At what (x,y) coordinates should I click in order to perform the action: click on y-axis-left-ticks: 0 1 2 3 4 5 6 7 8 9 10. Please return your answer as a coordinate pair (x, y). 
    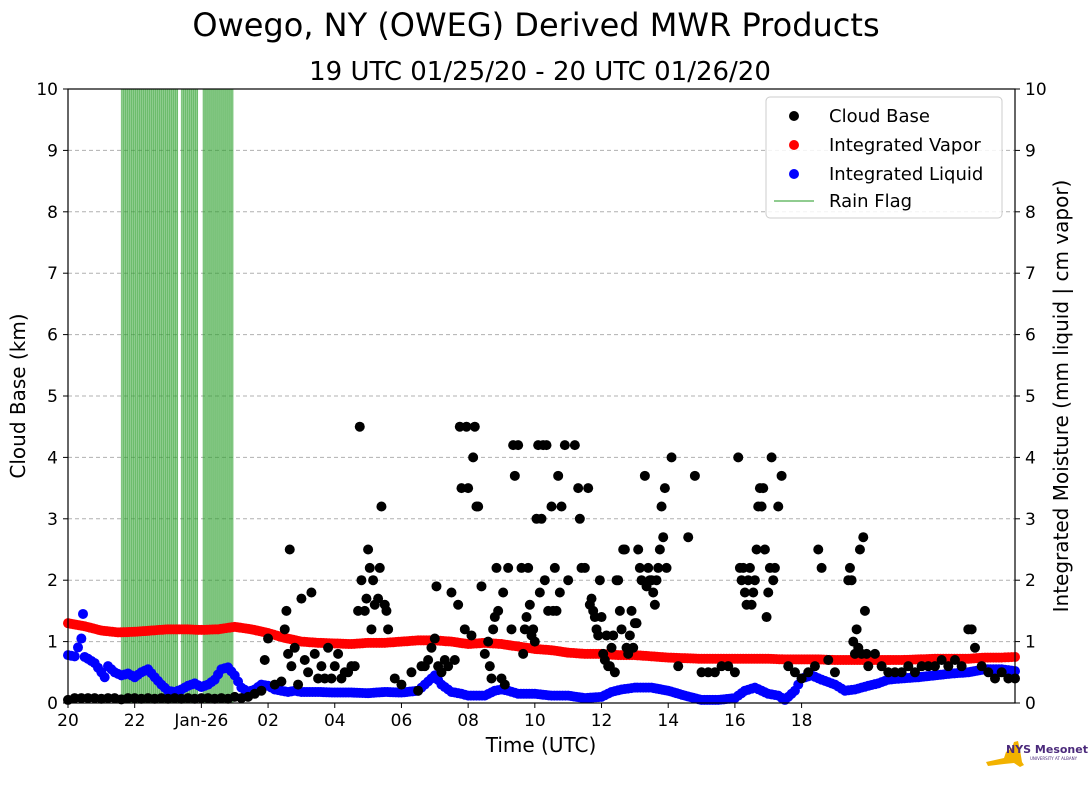
    Looking at the image, I should click on (52, 397).